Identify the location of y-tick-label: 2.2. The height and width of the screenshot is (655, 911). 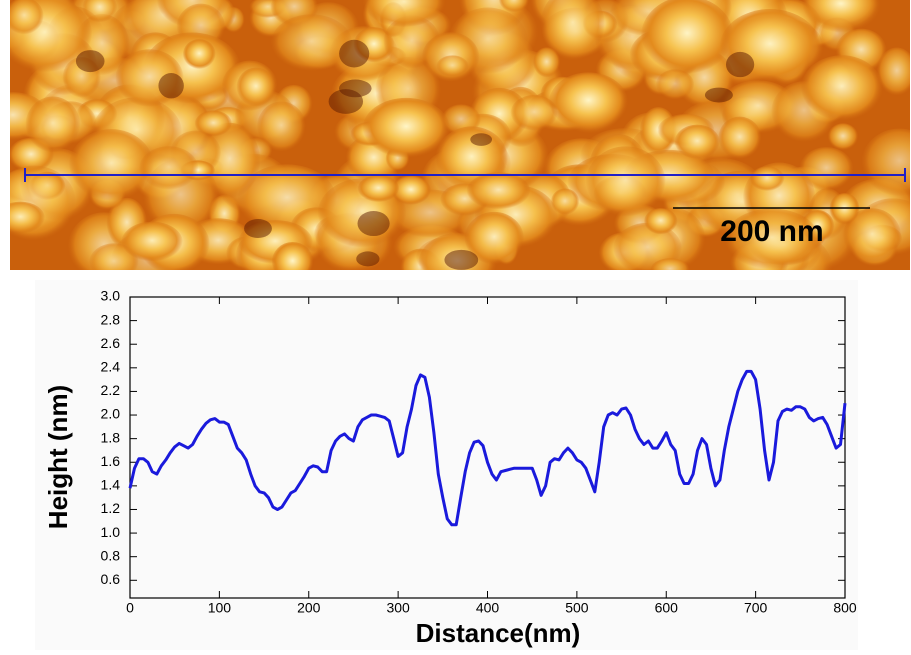
(111, 390).